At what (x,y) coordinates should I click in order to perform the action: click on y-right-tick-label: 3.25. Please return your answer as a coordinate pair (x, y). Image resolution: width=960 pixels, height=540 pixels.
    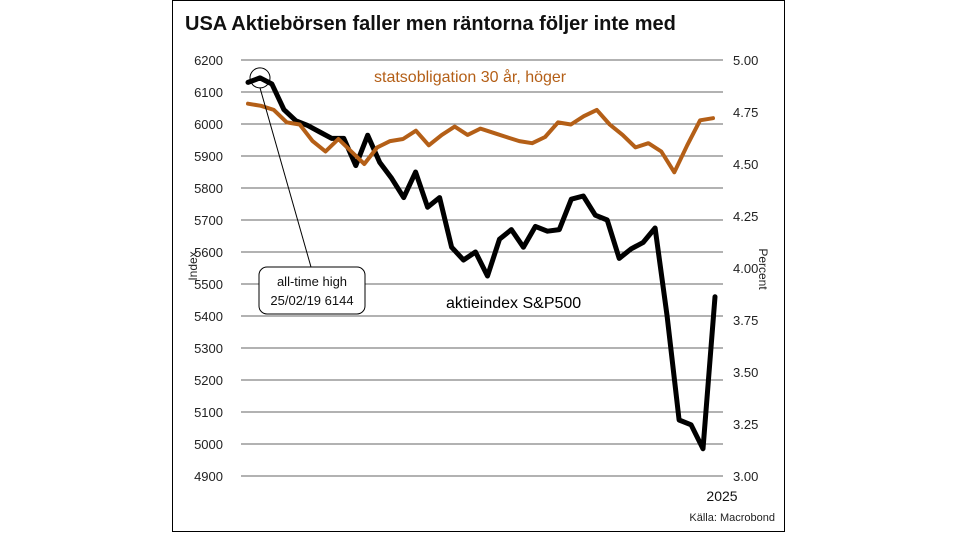
    Looking at the image, I should click on (745, 424).